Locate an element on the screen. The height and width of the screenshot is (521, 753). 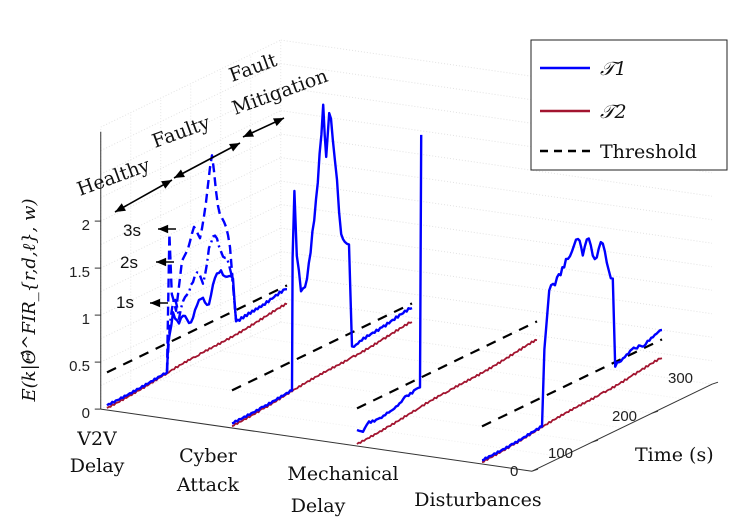
time-tick: 100 is located at coordinates (560, 453).